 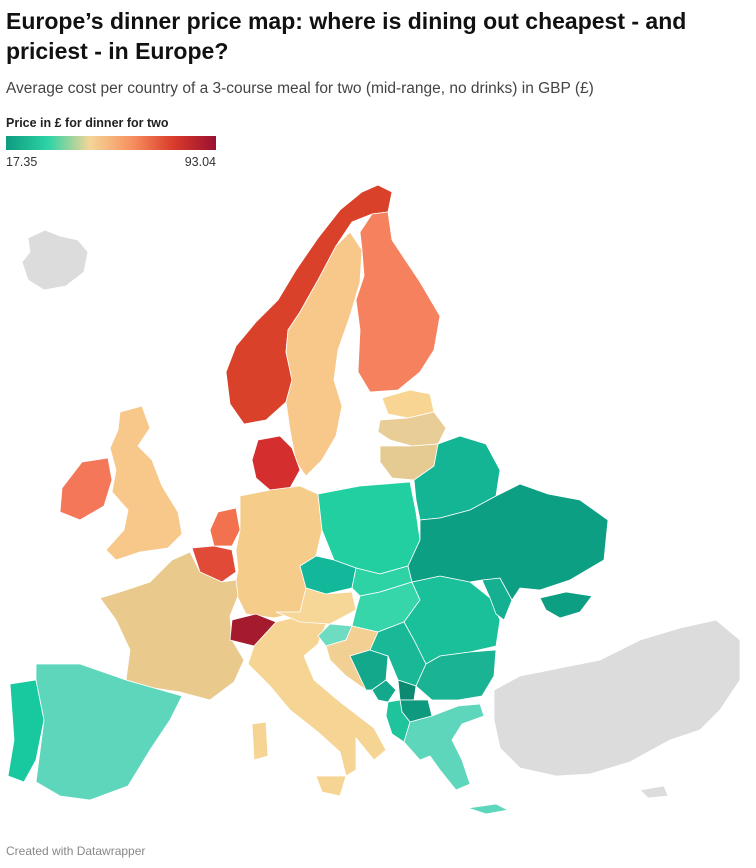 I want to click on country-greece-crete, so click(x=488, y=809).